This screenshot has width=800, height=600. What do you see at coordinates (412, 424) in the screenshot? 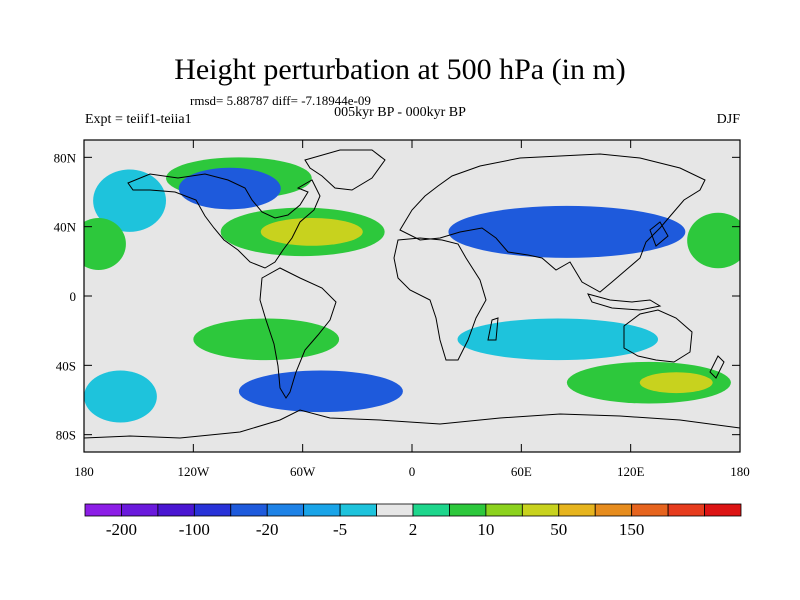
I see `coastline-antarctica` at bounding box center [412, 424].